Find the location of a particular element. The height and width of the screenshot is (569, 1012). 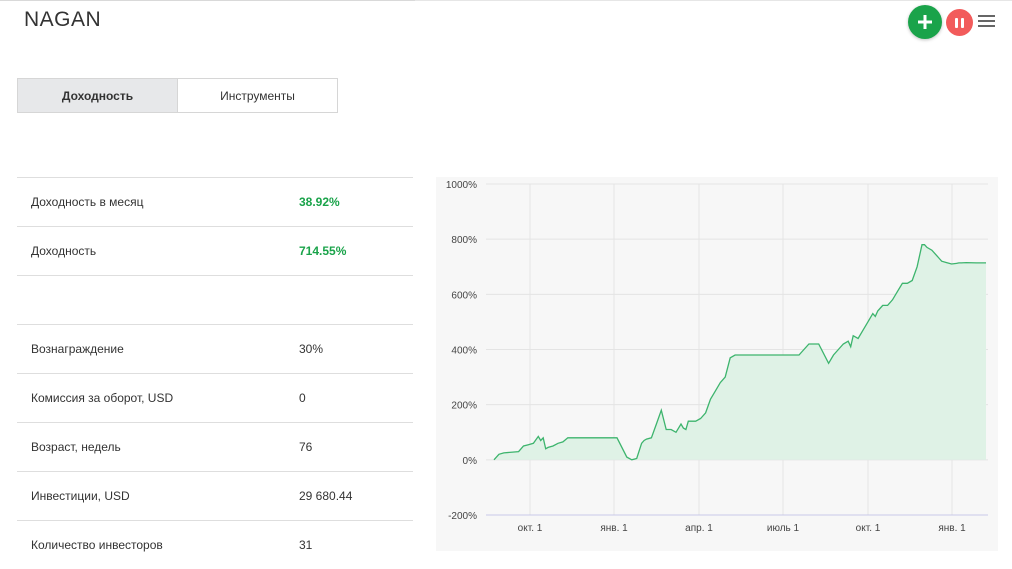

stat-row-investors: Количество инвесторов 31 is located at coordinates (215, 544).